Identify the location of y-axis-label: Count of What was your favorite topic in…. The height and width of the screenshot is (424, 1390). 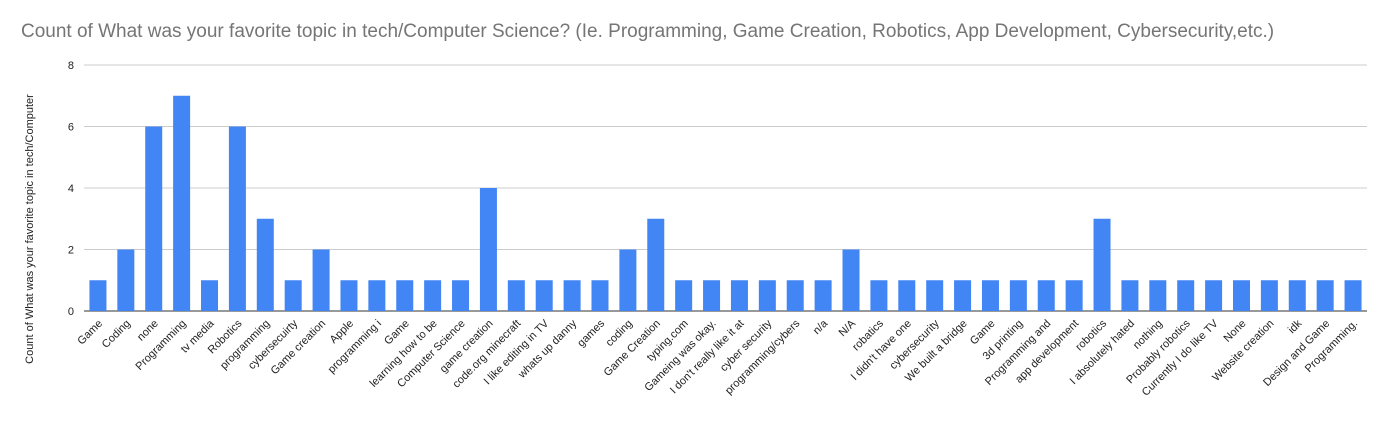
(30, 229).